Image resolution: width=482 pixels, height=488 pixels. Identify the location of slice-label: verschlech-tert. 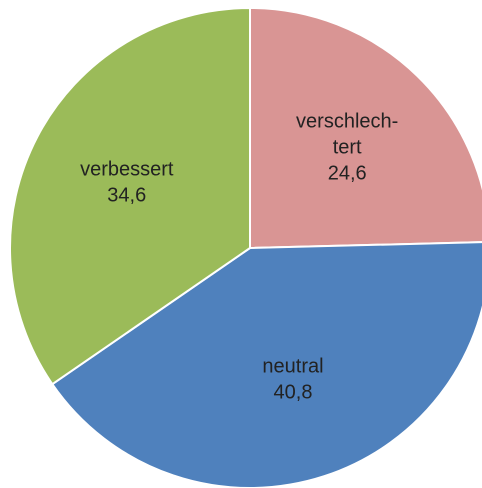
(347, 135).